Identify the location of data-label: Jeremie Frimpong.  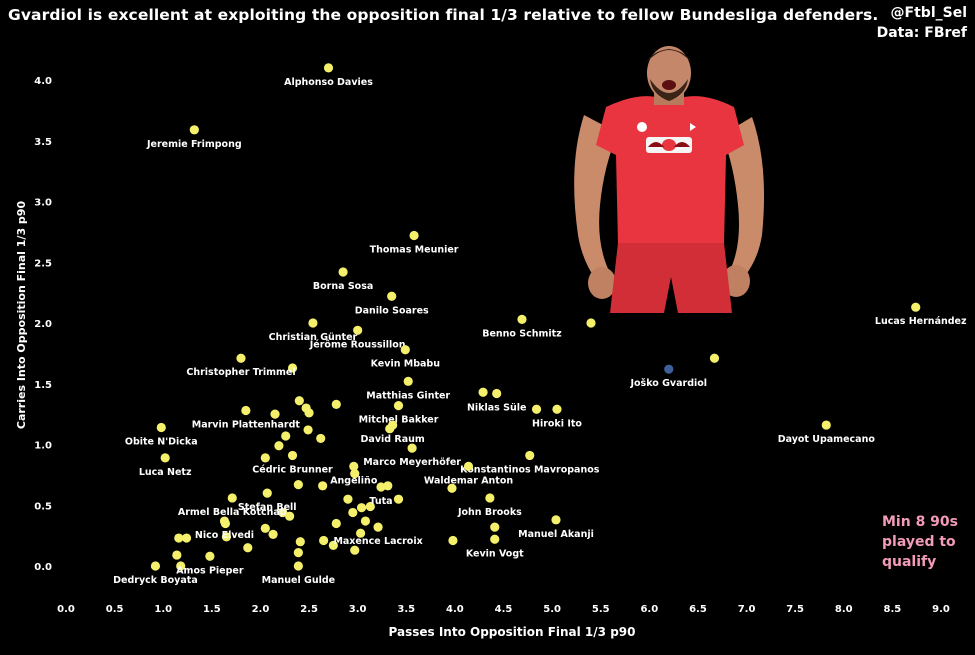
(194, 144).